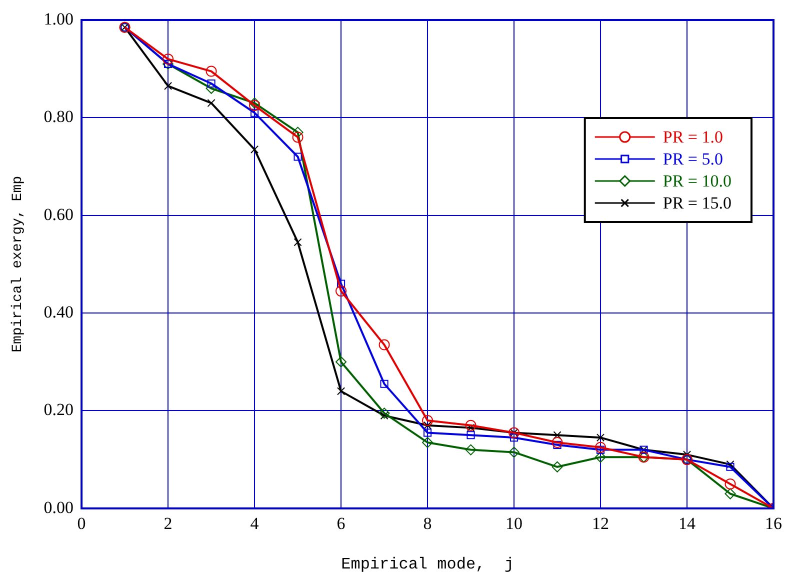 The image size is (788, 583). Describe the element at coordinates (59, 18) in the screenshot. I see `y-tick-label: 1.00` at that location.